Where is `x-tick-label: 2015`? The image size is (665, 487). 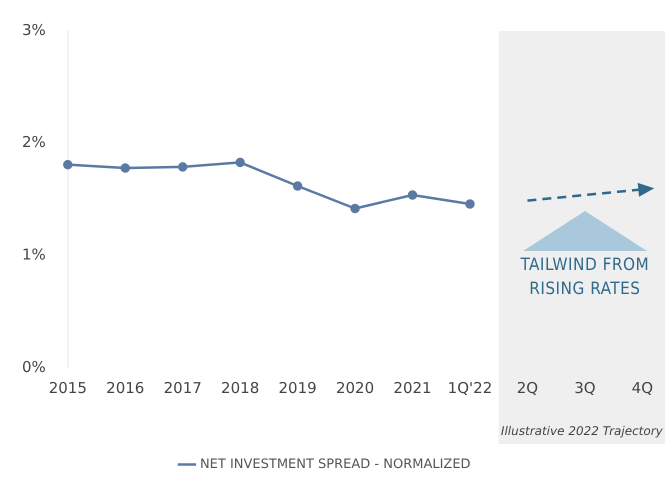
x-tick-label: 2015 is located at coordinates (67, 387).